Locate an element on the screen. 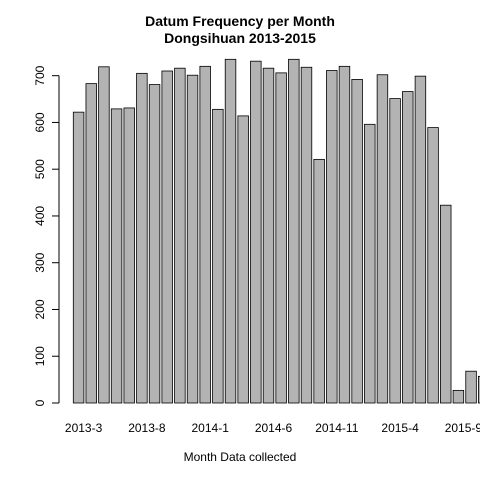 The width and height of the screenshot is (480, 480). y-tick-label: 200 is located at coordinates (40, 309).